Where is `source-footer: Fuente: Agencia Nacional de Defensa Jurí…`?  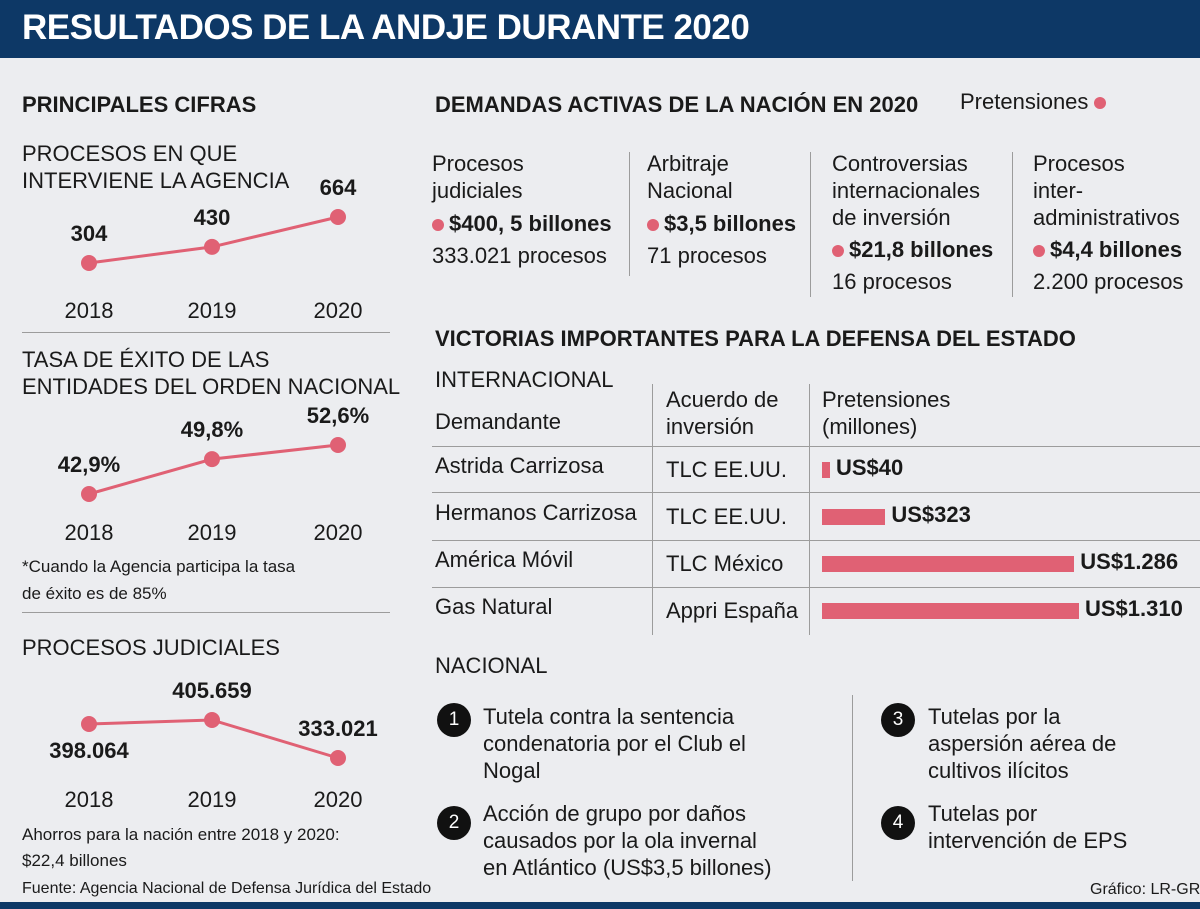
source-footer: Fuente: Agencia Nacional de Defensa Jurí… is located at coordinates (227, 888).